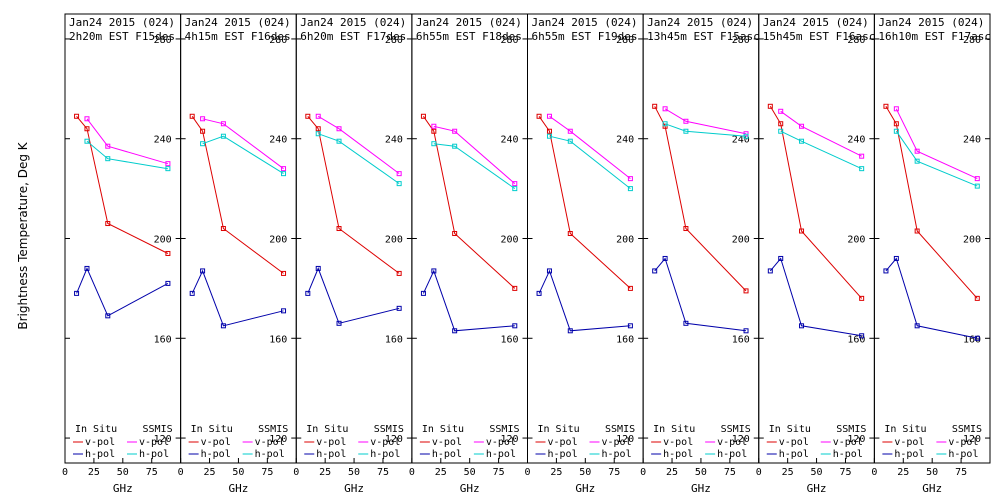 The height and width of the screenshot is (500, 1000). Describe the element at coordinates (905, 429) in the screenshot. I see `legend-group-insitu: In Situ` at that location.